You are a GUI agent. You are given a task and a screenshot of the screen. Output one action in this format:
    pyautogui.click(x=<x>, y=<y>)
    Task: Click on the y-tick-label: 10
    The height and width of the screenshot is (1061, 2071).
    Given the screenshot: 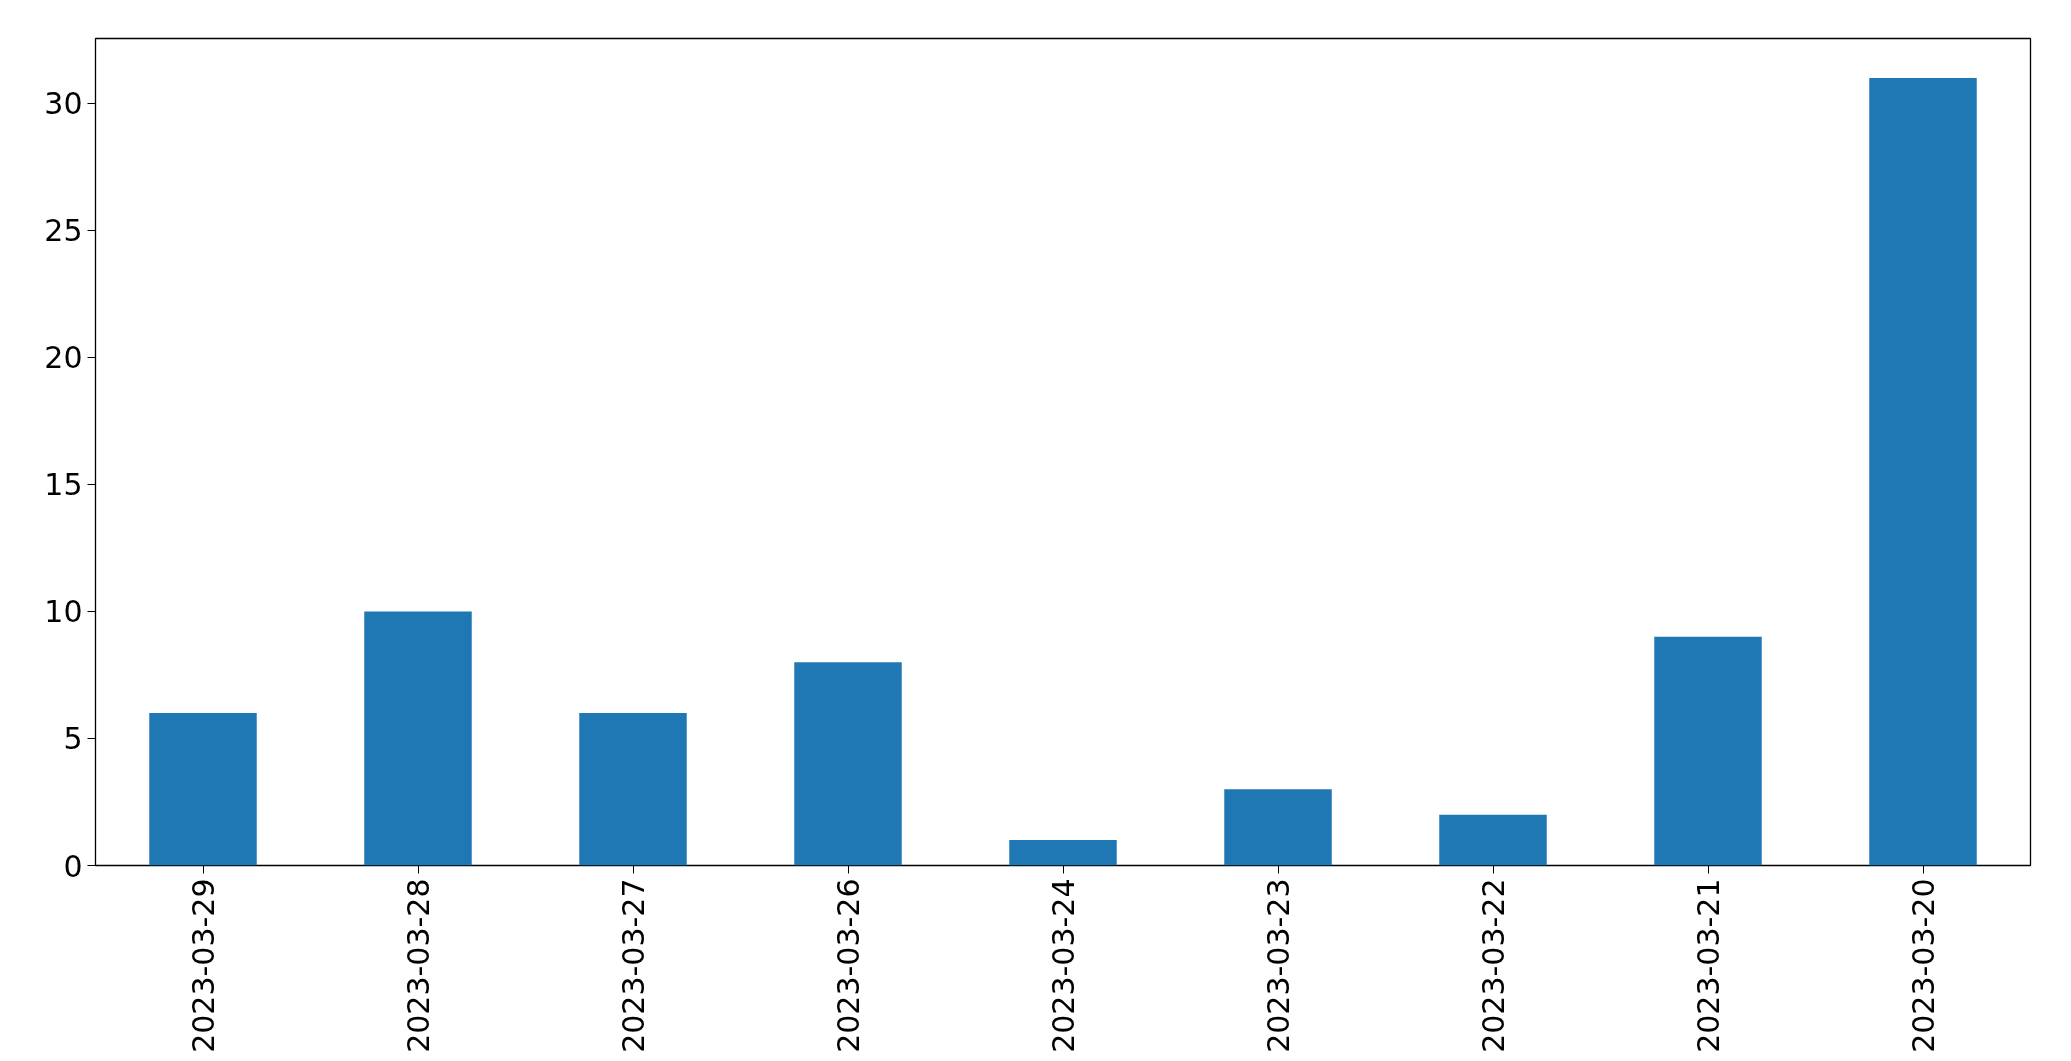 What is the action you would take?
    pyautogui.click(x=63, y=612)
    